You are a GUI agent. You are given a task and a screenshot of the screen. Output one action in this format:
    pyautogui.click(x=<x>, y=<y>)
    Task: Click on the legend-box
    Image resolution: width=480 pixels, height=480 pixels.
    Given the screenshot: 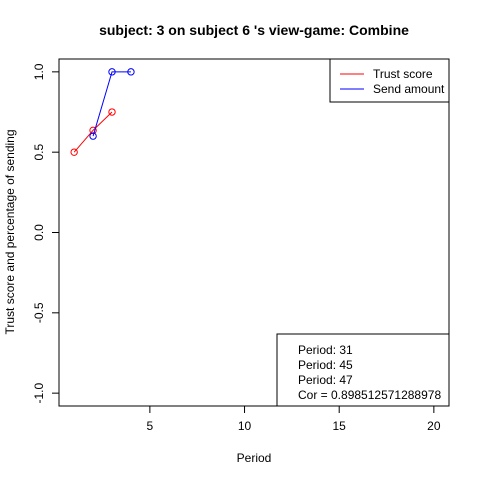 What is the action you would take?
    pyautogui.click(x=389, y=80)
    